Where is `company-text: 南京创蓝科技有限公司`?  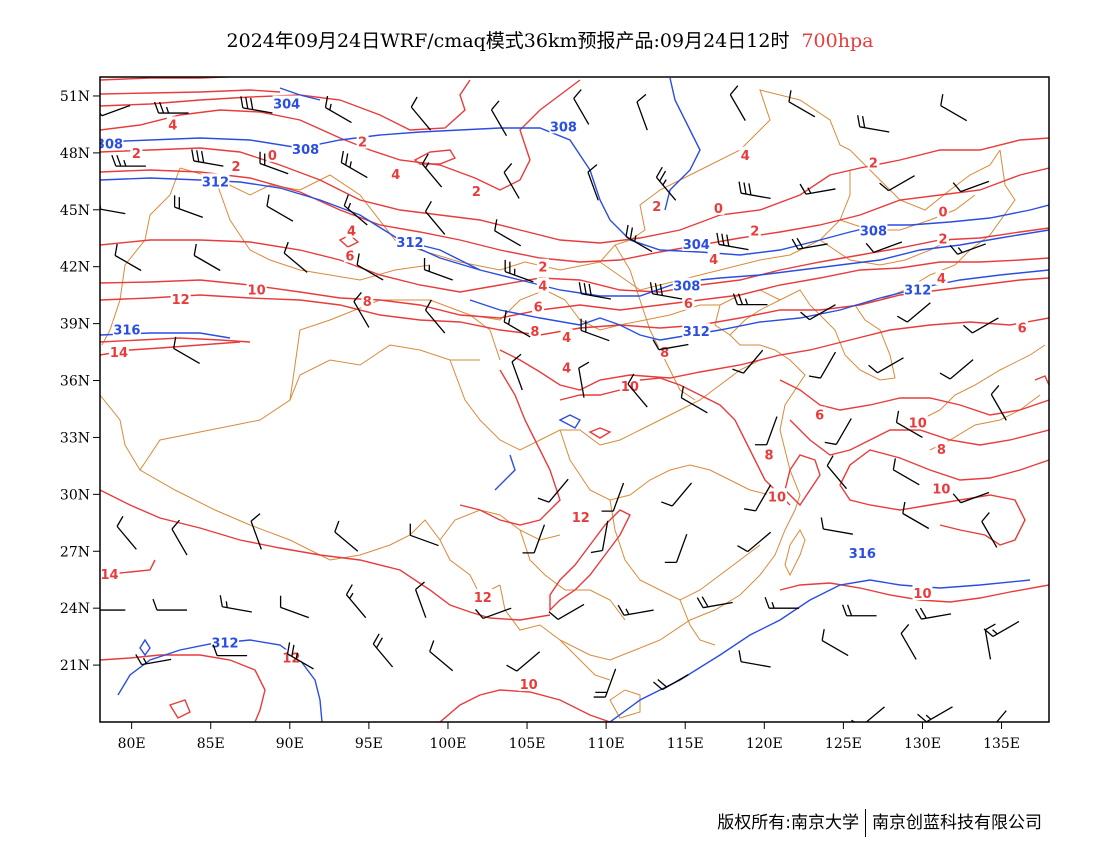
company-text: 南京创蓝科技有限公司 is located at coordinates (957, 823).